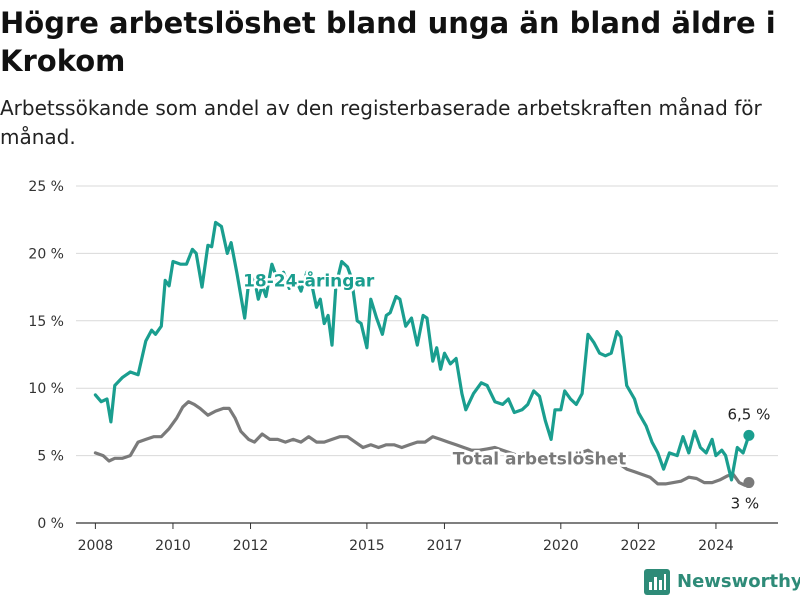  Describe the element at coordinates (367, 546) in the screenshot. I see `x-tick-label: 2015` at that location.